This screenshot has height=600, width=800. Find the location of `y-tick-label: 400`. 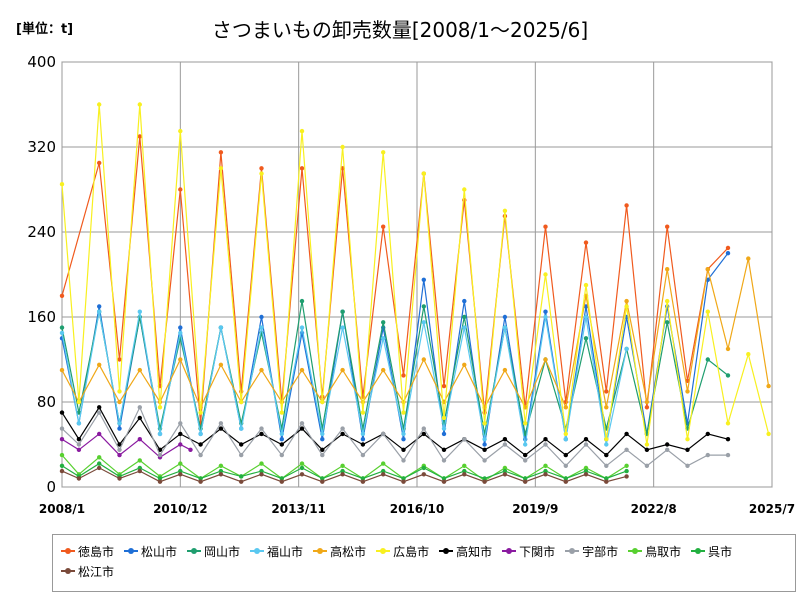

y-tick-label: 400 is located at coordinates (41, 62).